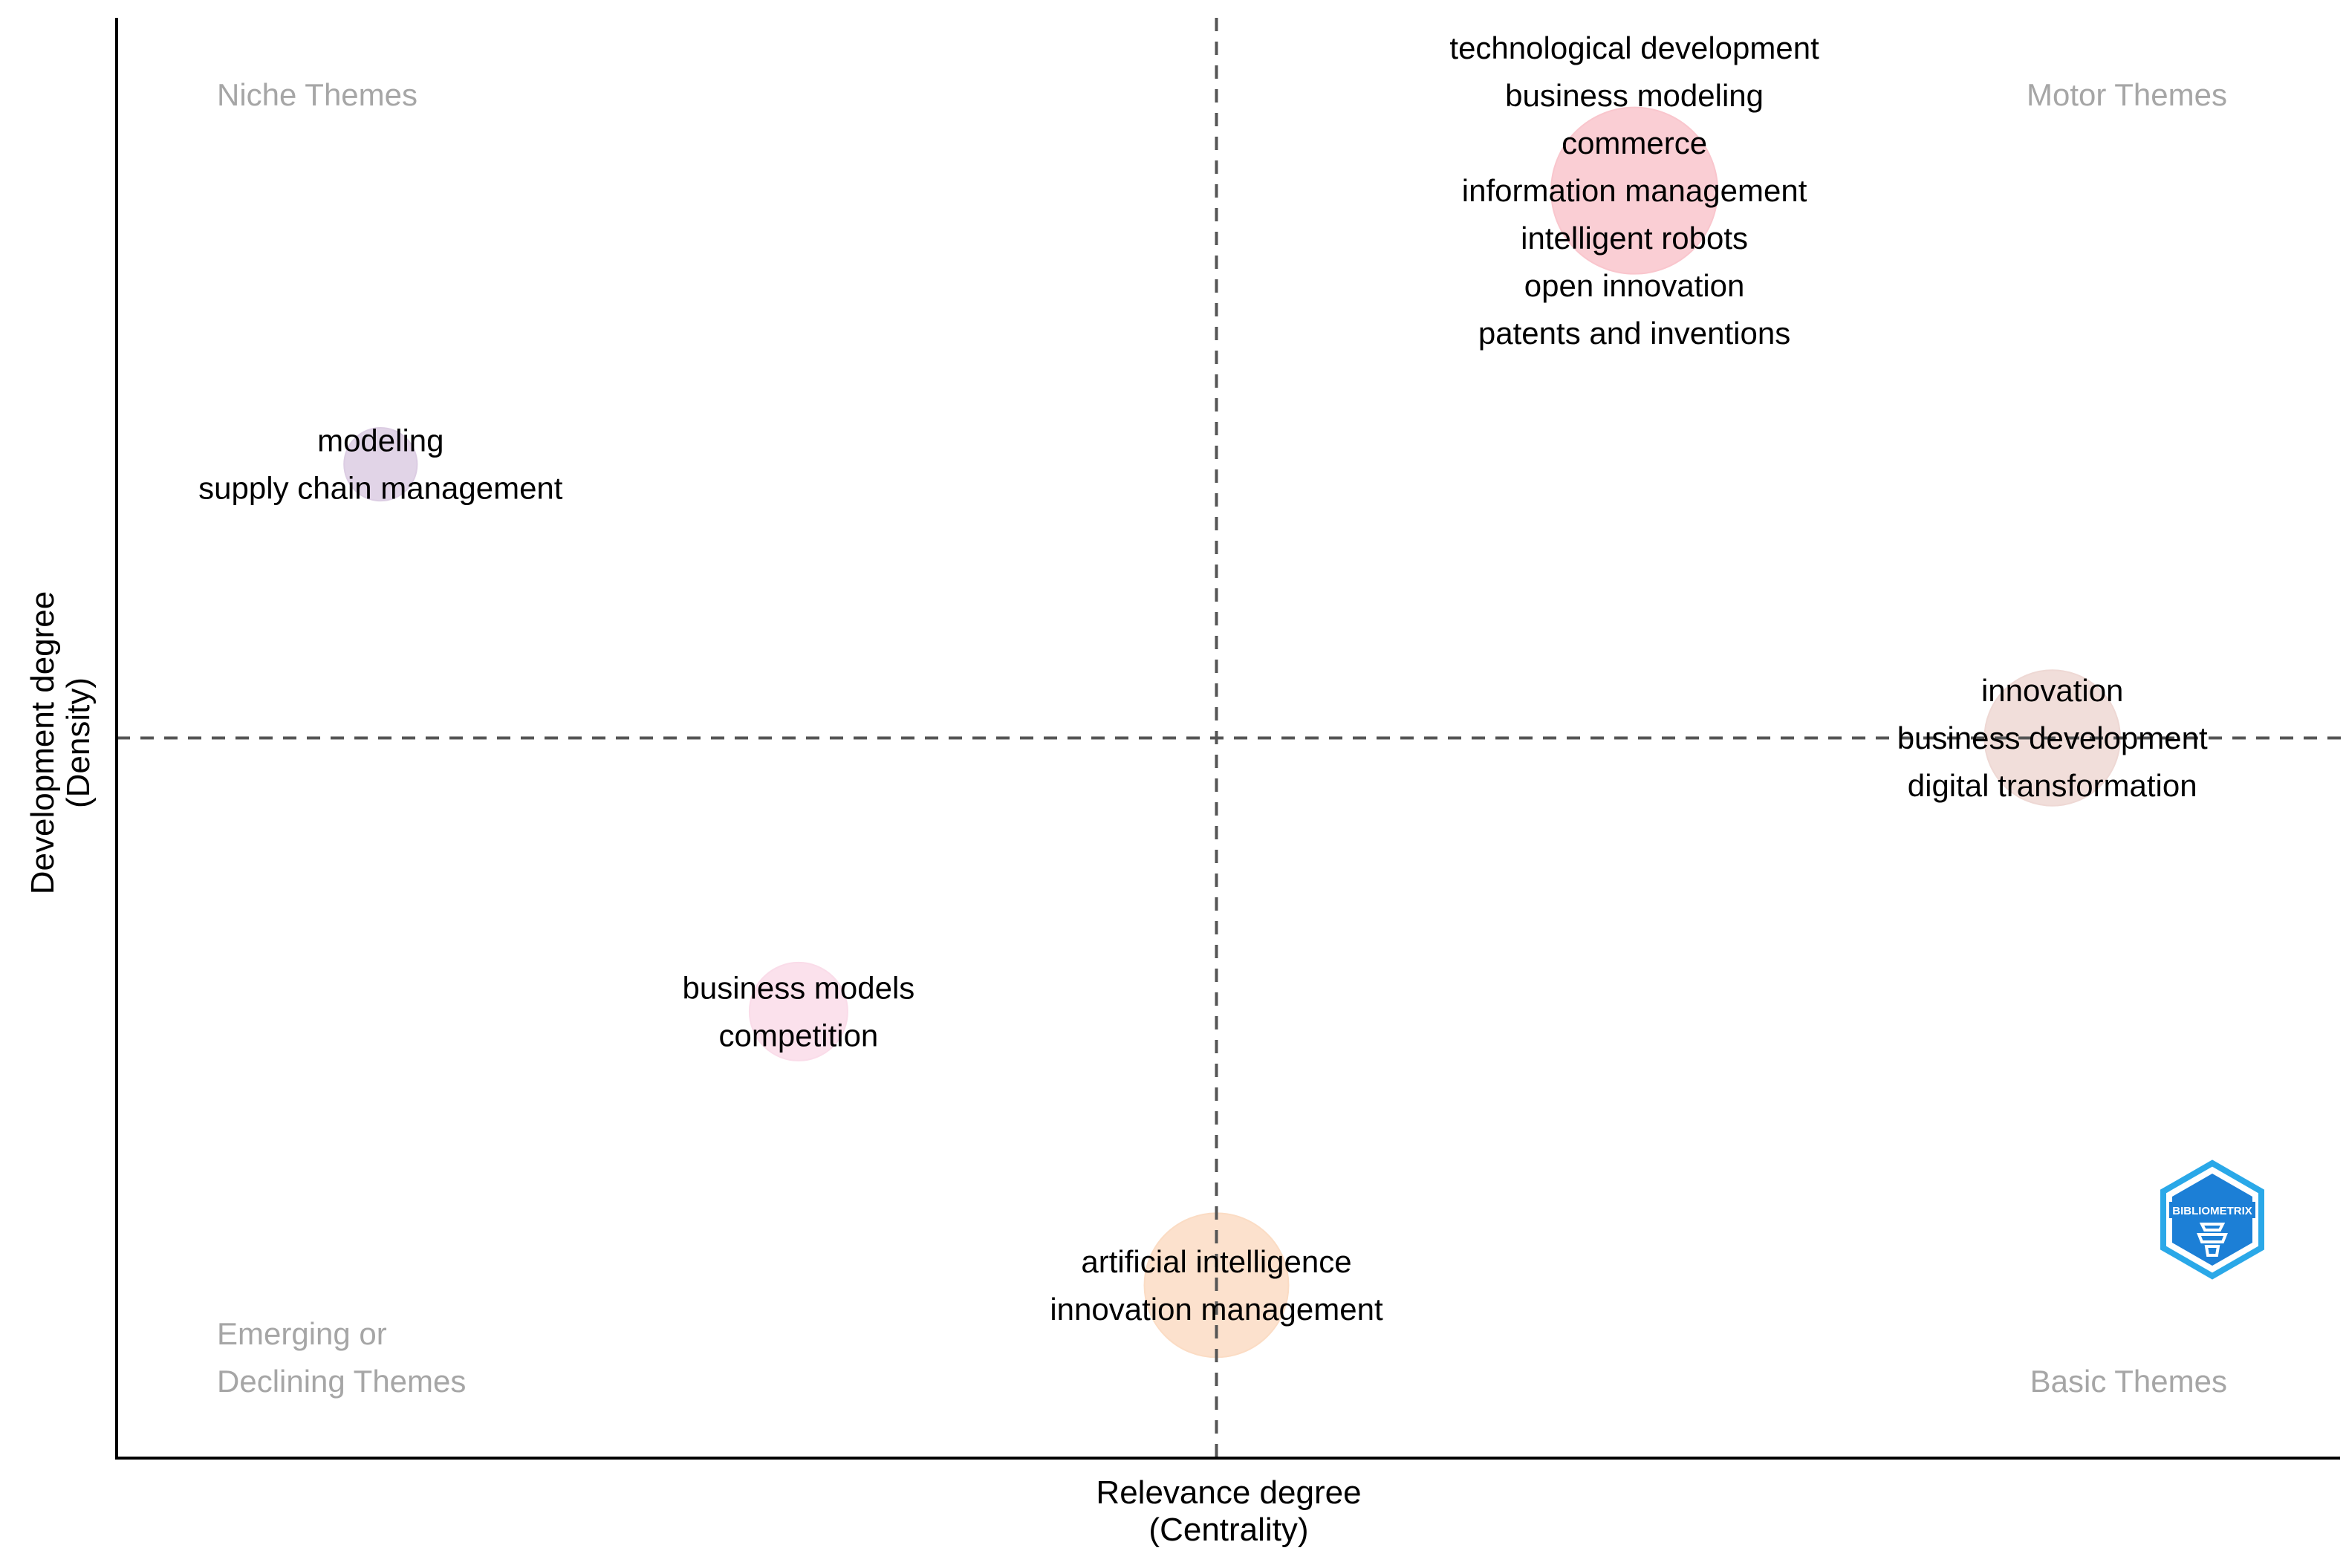 The width and height of the screenshot is (2346, 1568). I want to click on quadrant-label-basic: Basic Themes, so click(2128, 1382).